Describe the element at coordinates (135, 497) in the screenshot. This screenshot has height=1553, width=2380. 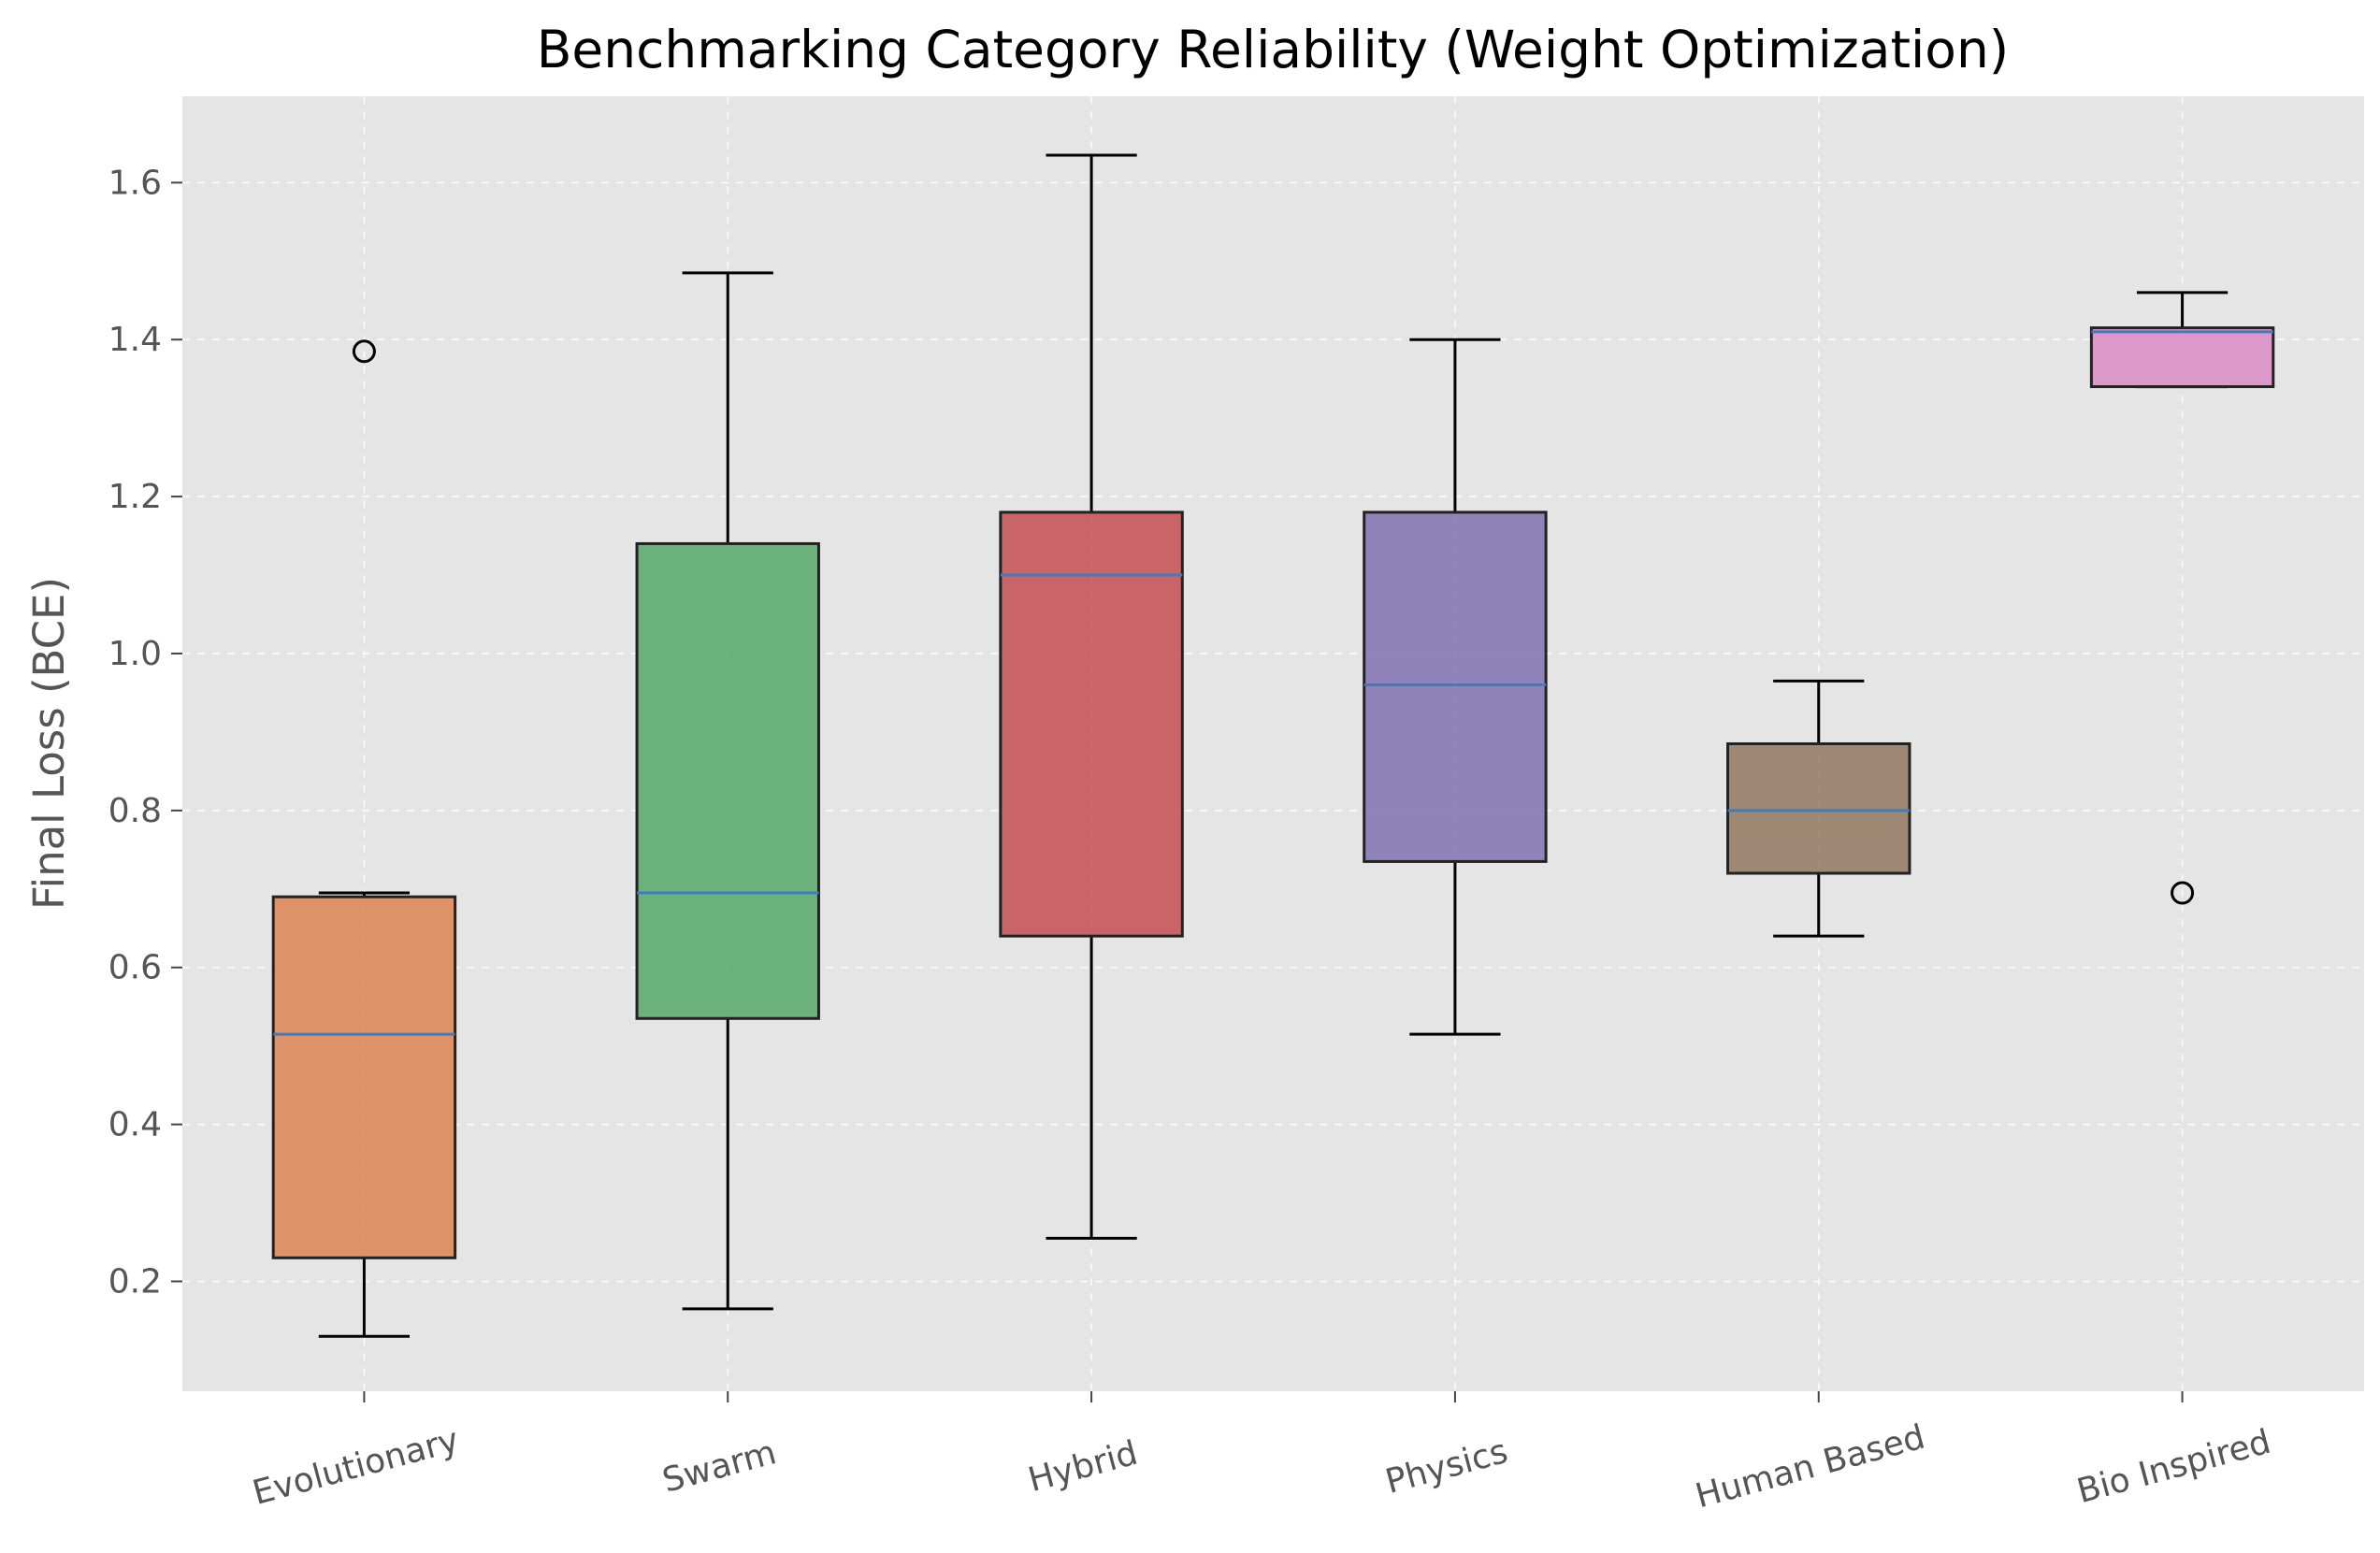
I see `y-tick-label: 1.2` at that location.